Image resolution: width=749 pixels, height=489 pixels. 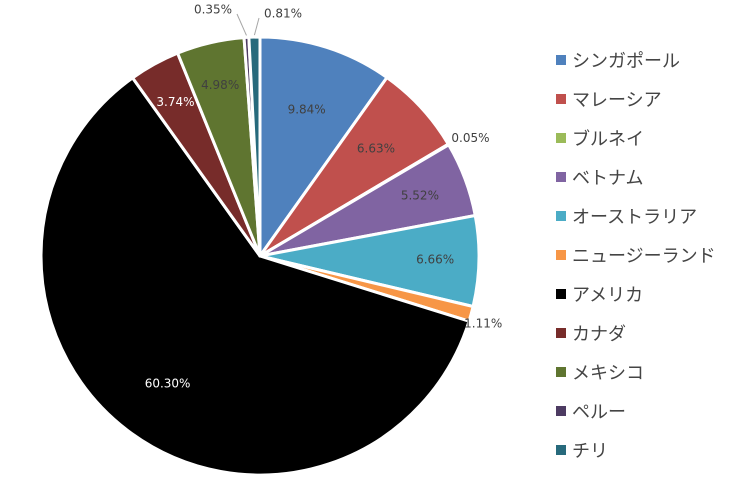 What do you see at coordinates (599, 334) in the screenshot?
I see `legend-label: カナダ` at bounding box center [599, 334].